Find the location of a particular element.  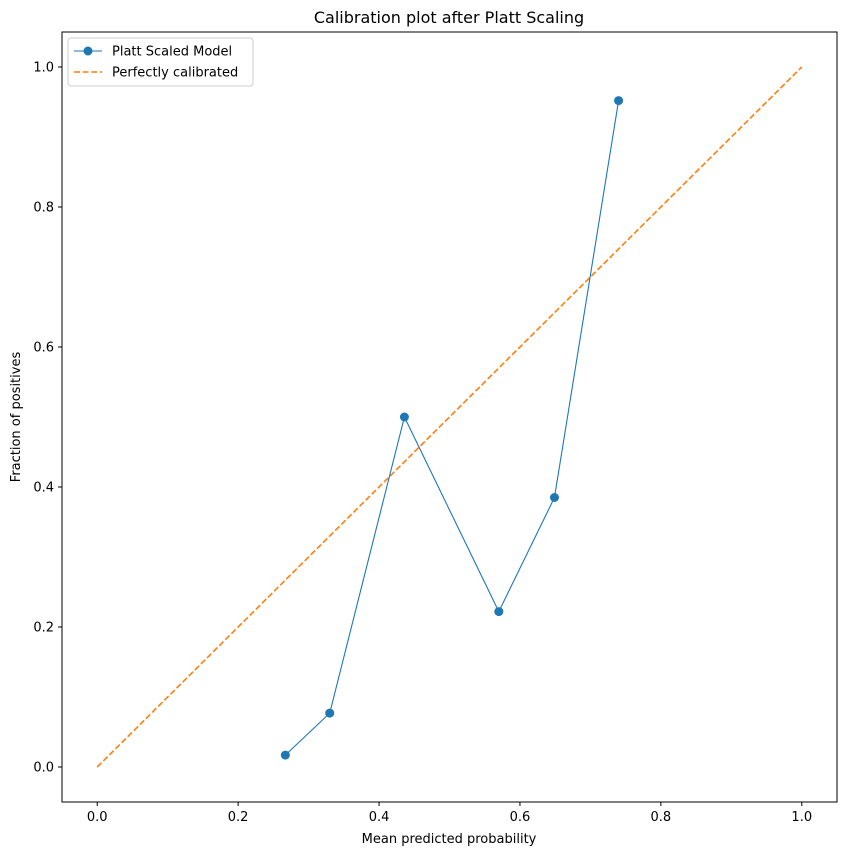

x-tick-label: 1.0 is located at coordinates (801, 817).